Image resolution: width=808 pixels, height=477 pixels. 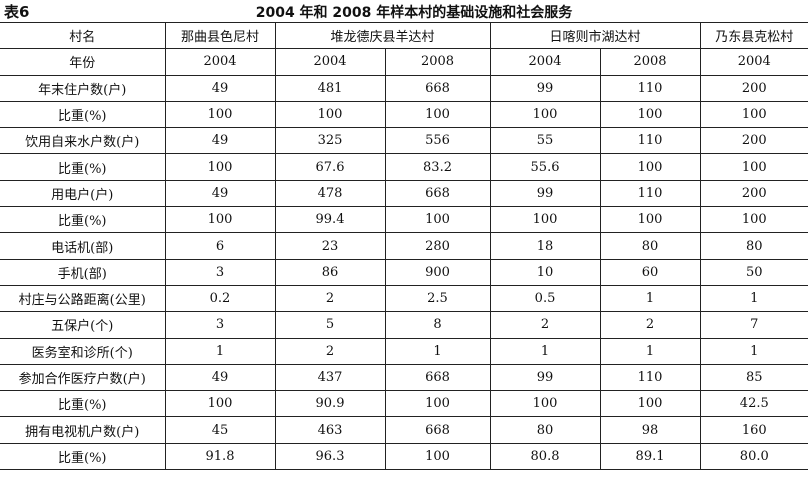 I want to click on table-row: 医务室和诊所(个) 1 2 1 1 1 1, so click(x=404, y=351).